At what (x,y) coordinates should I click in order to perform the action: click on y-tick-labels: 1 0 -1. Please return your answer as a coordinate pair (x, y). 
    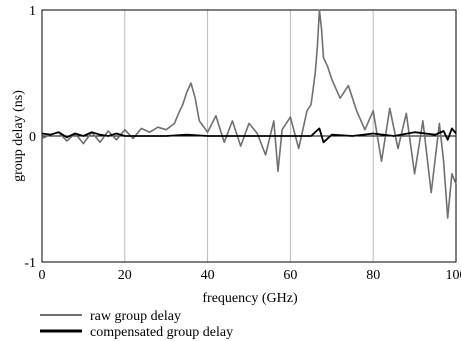
    Looking at the image, I should click on (30, 137).